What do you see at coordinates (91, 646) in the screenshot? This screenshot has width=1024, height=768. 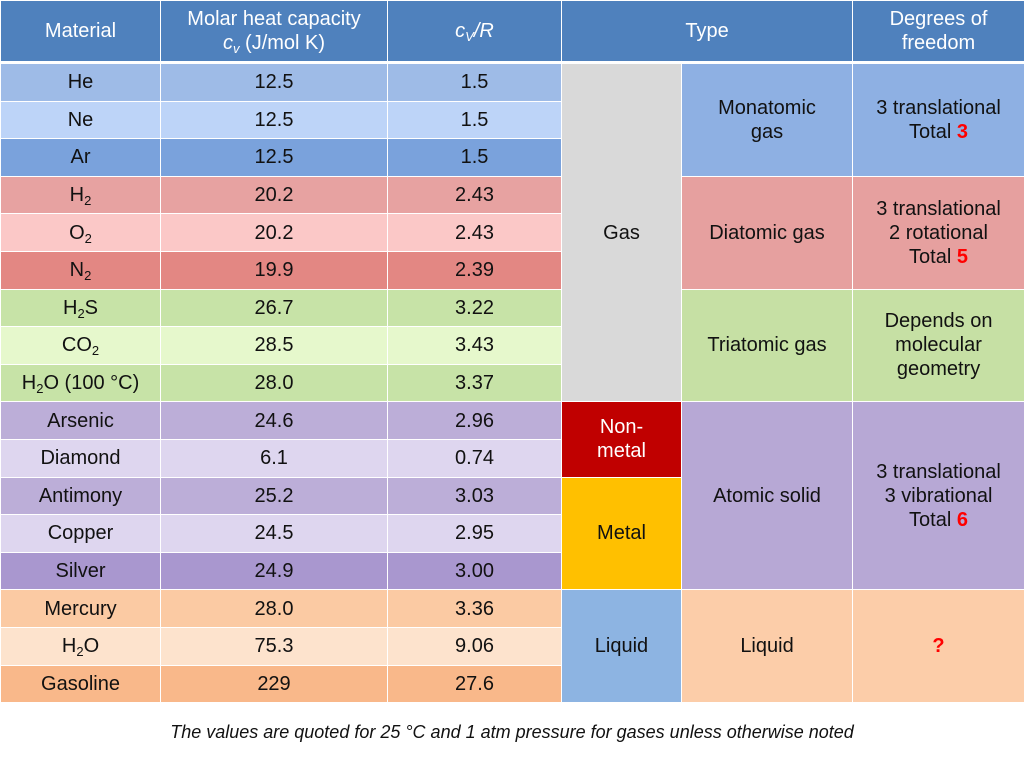 I see `material-name-suffix: O` at bounding box center [91, 646].